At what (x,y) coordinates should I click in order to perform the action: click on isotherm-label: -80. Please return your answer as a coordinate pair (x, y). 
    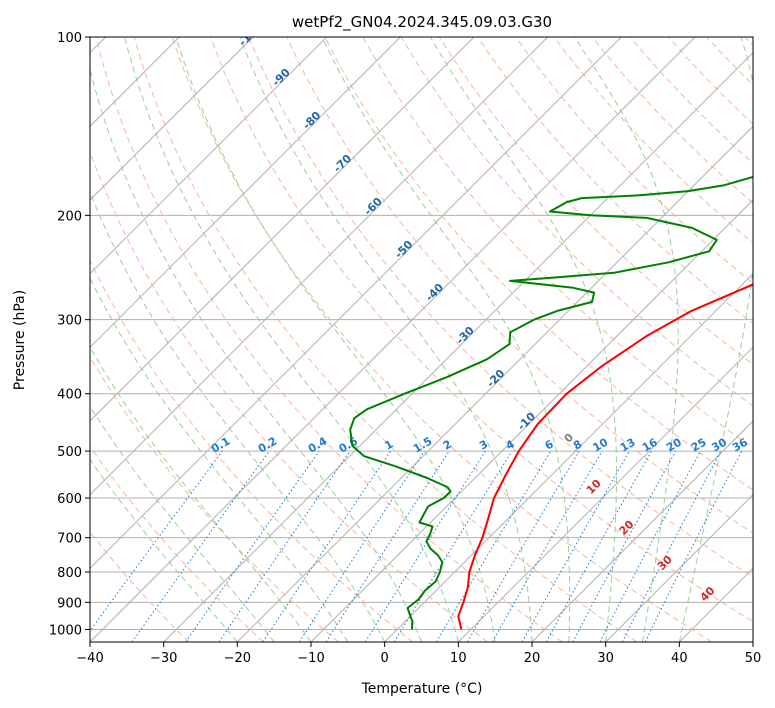
    Looking at the image, I should click on (311, 120).